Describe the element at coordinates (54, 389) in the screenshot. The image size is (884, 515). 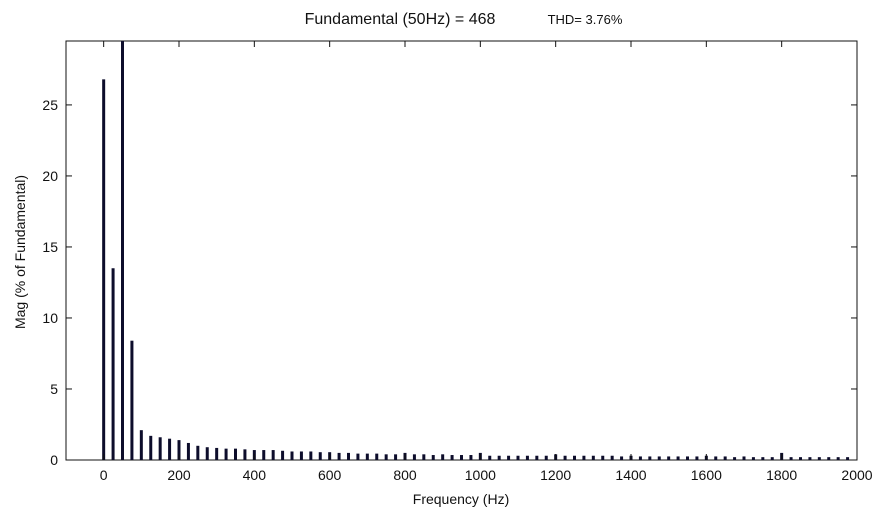
I see `y-tick-label: 5` at that location.